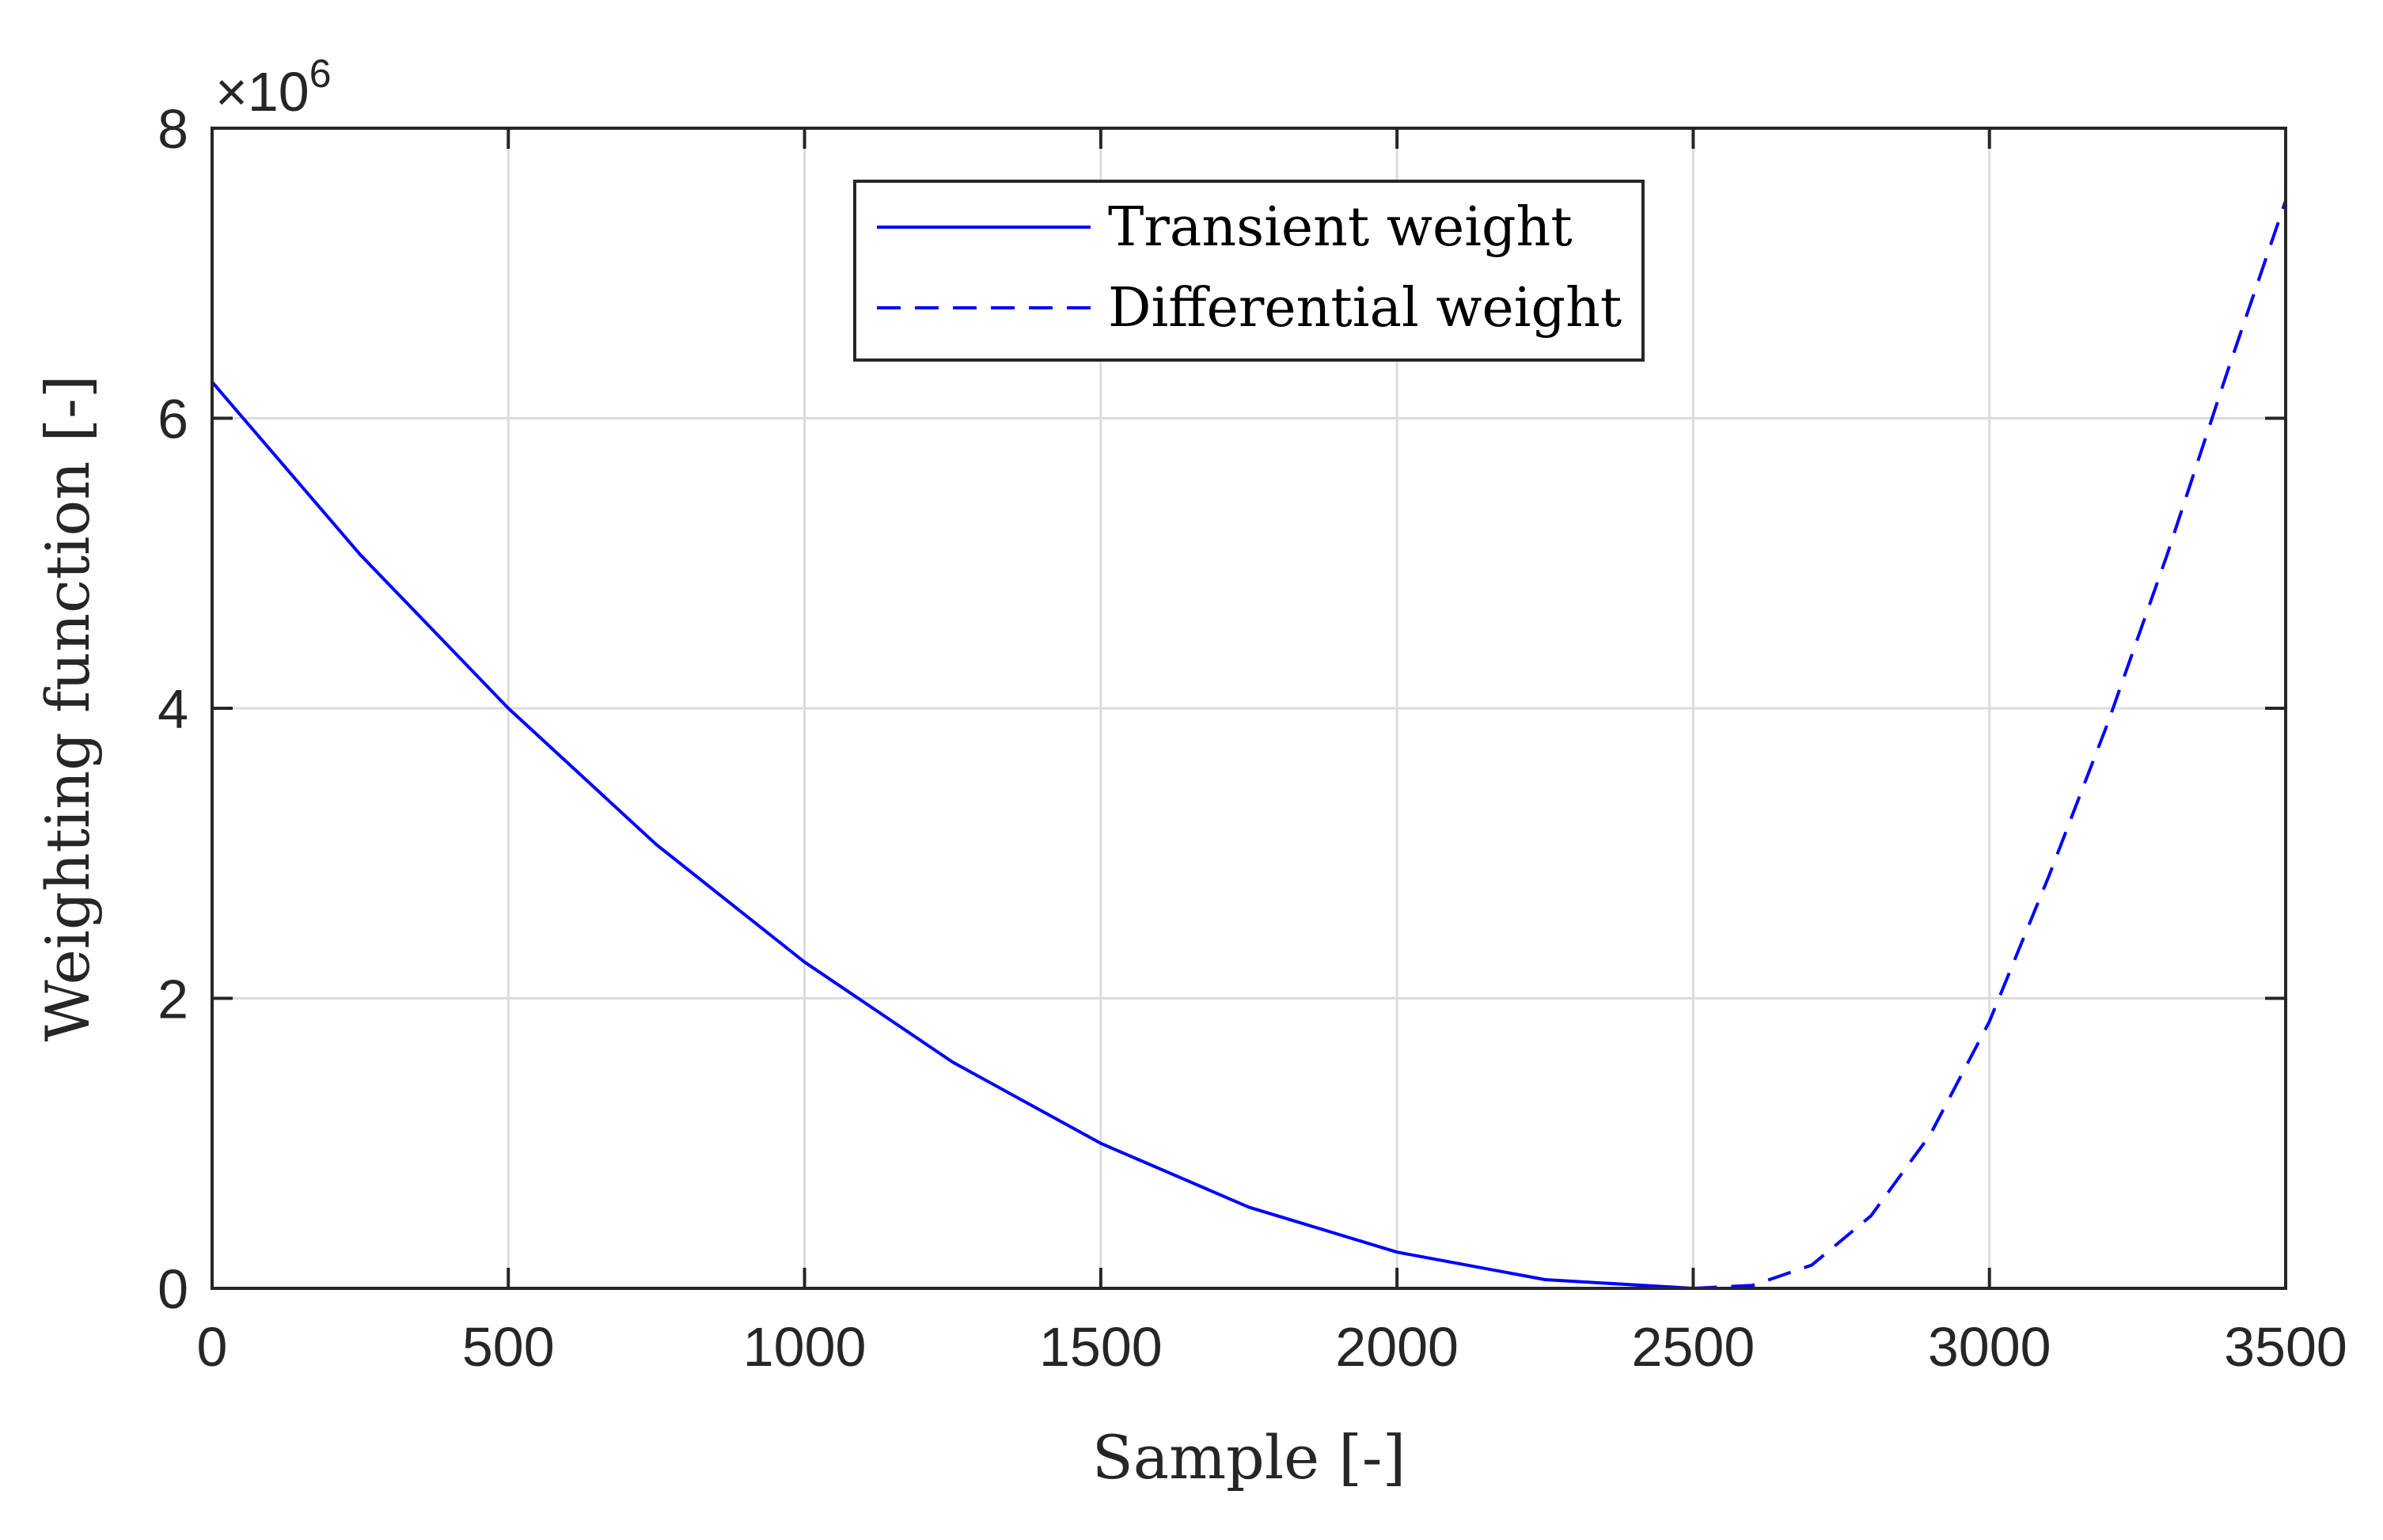 This screenshot has height=1540, width=2383. Describe the element at coordinates (212, 1347) in the screenshot. I see `x-tick-label: 0` at that location.